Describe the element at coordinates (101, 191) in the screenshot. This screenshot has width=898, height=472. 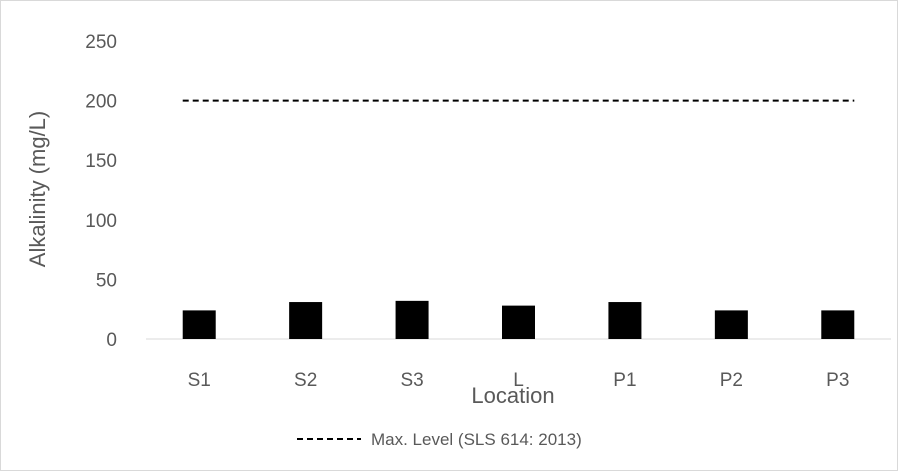
I see `y-axis-ticks: 0 50 100 150 200 250` at that location.